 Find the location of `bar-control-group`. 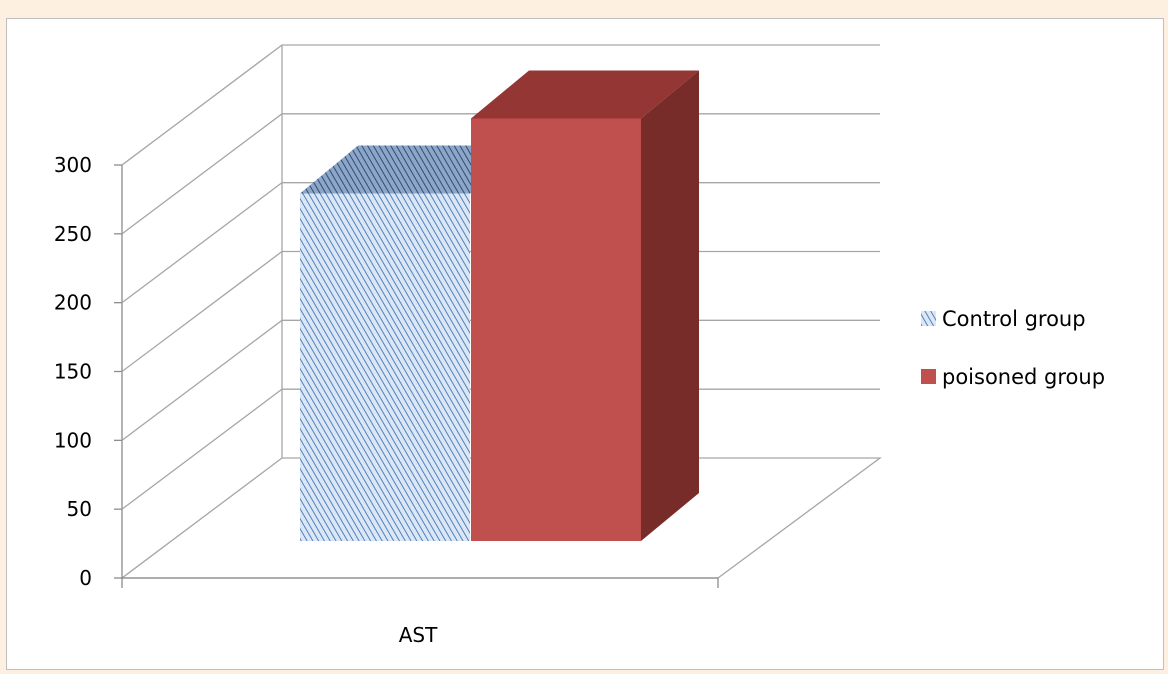

bar-control-group is located at coordinates (414, 343).